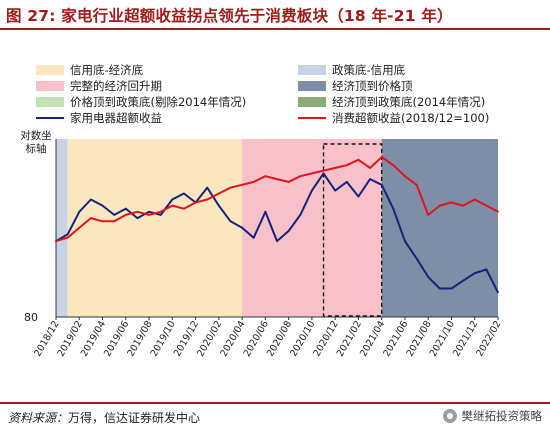 This screenshot has height=433, width=550. I want to click on footer-divider, so click(275, 403).